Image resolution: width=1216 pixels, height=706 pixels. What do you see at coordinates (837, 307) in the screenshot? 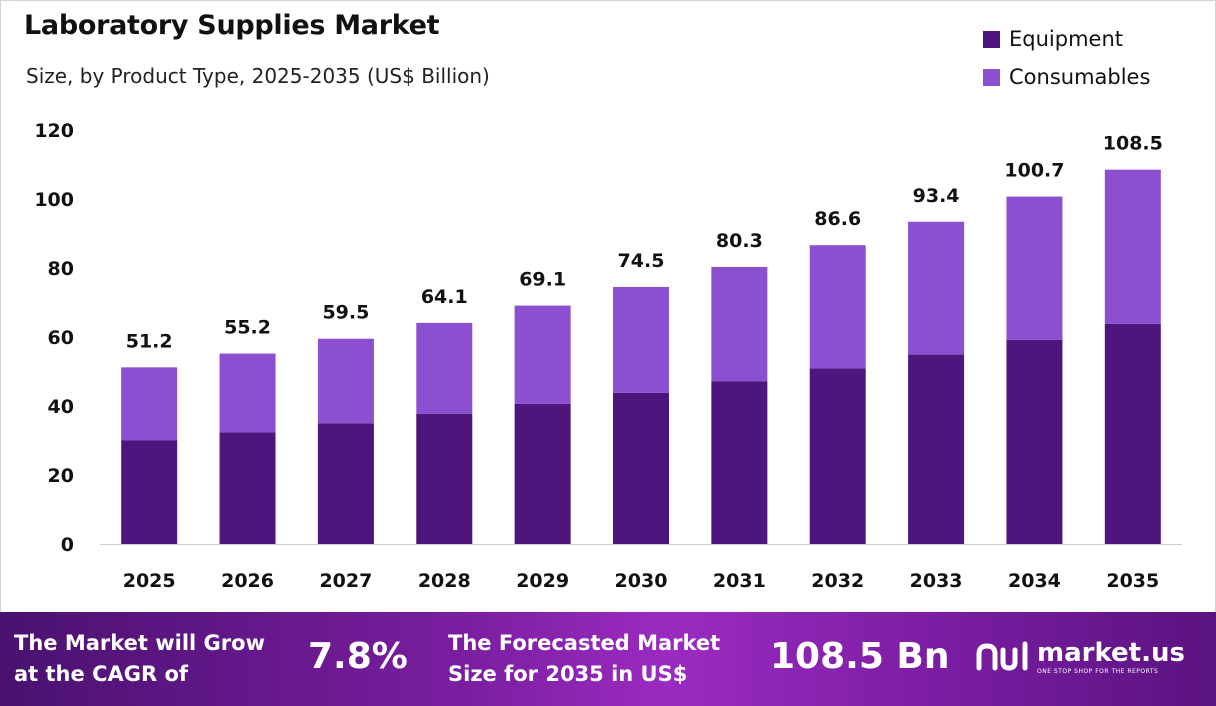
I see `bar-consumables-2032` at bounding box center [837, 307].